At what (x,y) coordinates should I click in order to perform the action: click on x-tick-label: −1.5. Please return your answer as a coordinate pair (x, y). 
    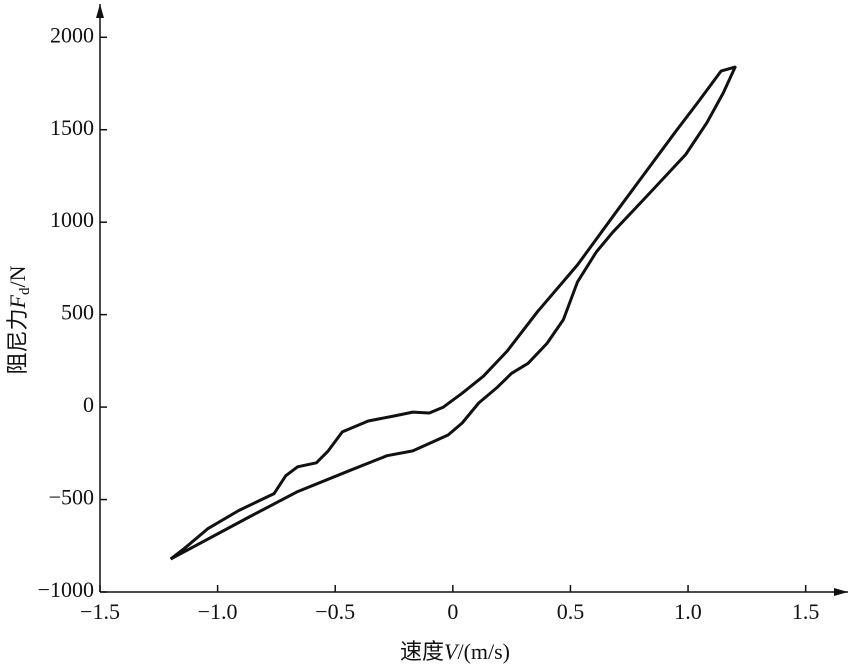
    Looking at the image, I should click on (100, 611).